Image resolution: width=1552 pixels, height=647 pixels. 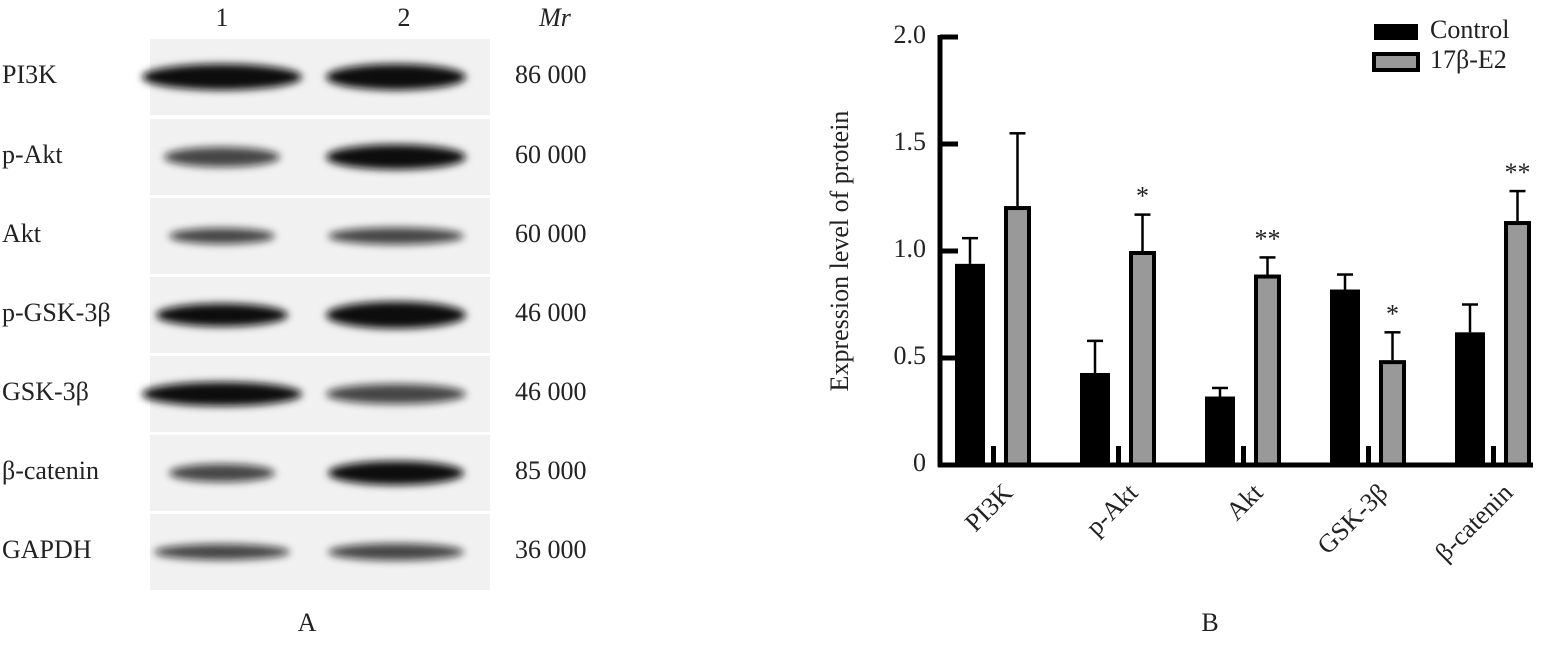 What do you see at coordinates (910, 34) in the screenshot?
I see `y-tick-label: 2.0` at bounding box center [910, 34].